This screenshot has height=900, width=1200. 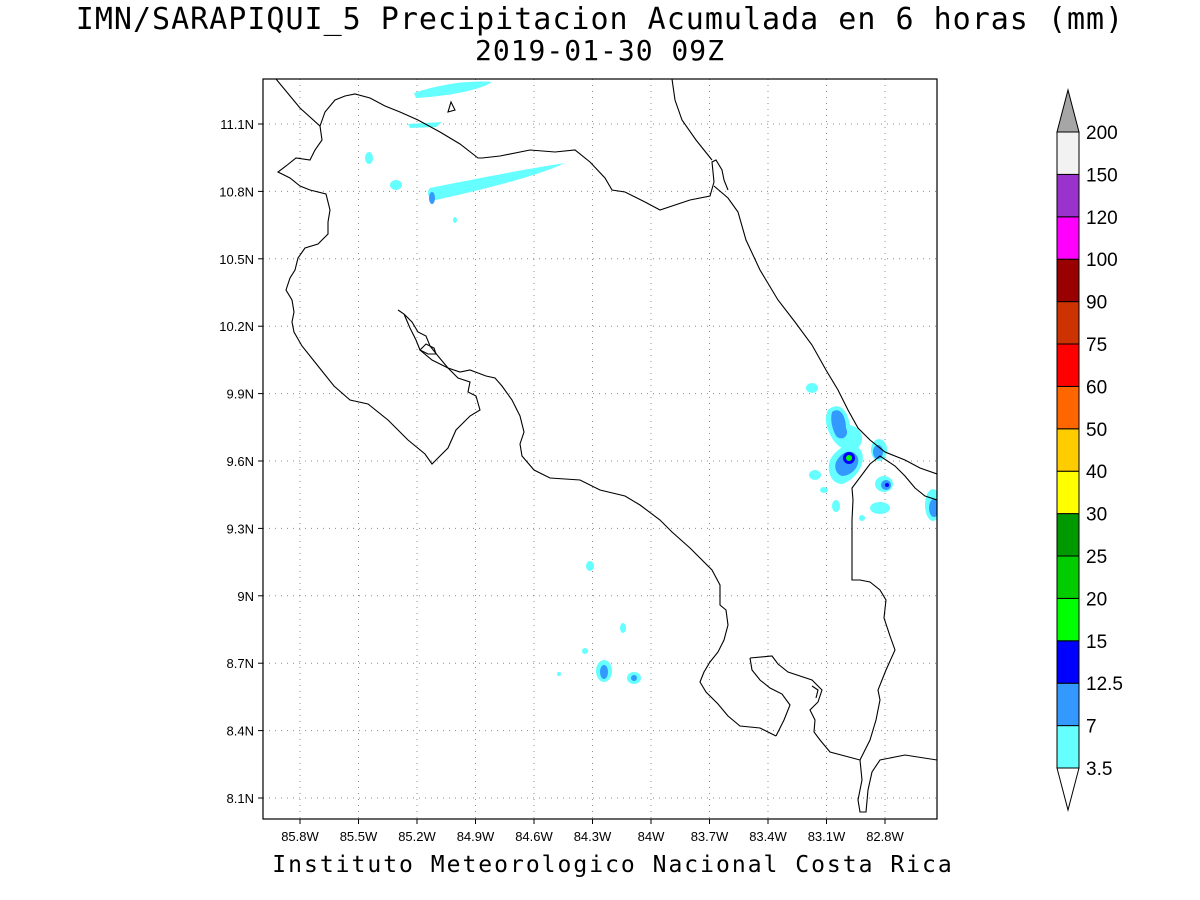 What do you see at coordinates (651, 836) in the screenshot?
I see `lon-tick-label: 84W` at bounding box center [651, 836].